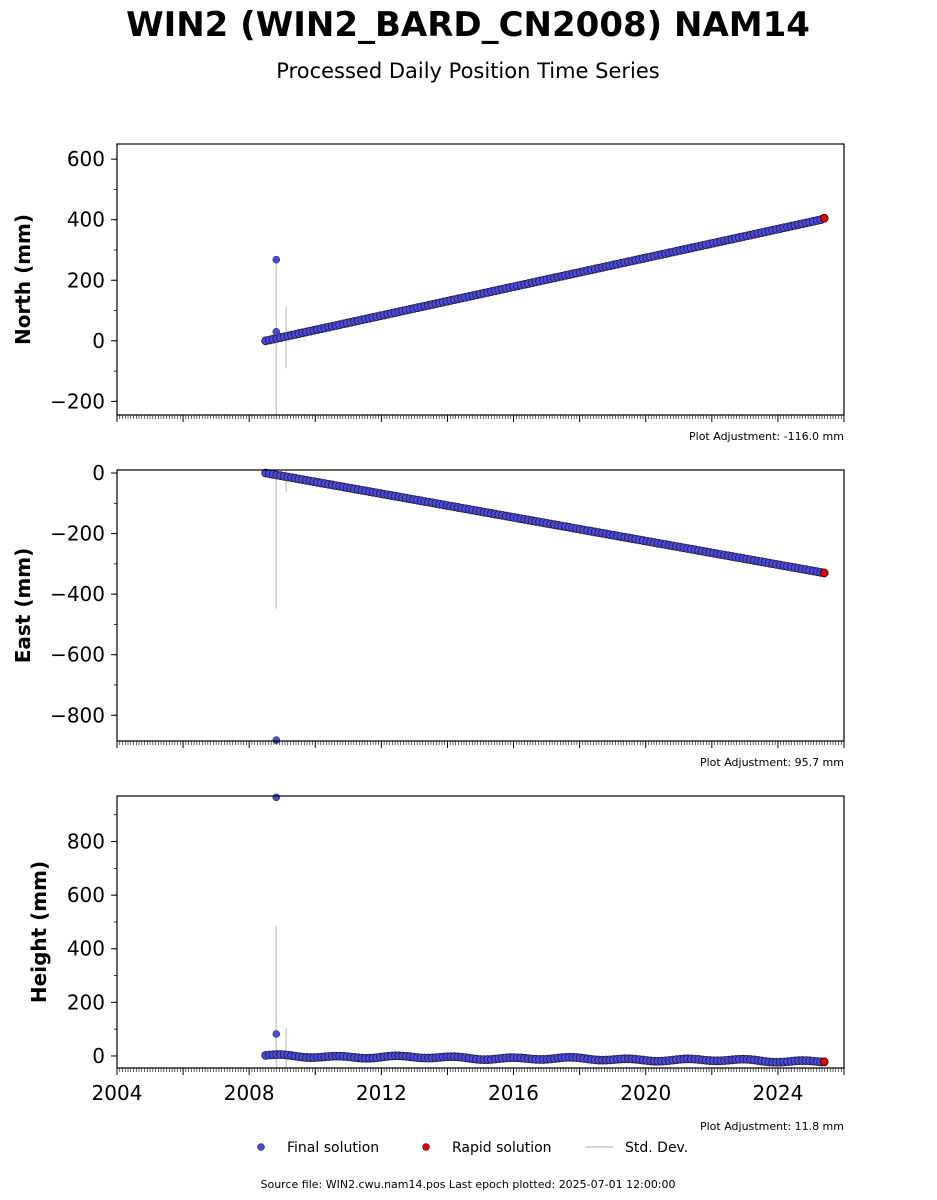 The width and height of the screenshot is (937, 1200). I want to click on y-tick-label: −400, so click(77, 594).